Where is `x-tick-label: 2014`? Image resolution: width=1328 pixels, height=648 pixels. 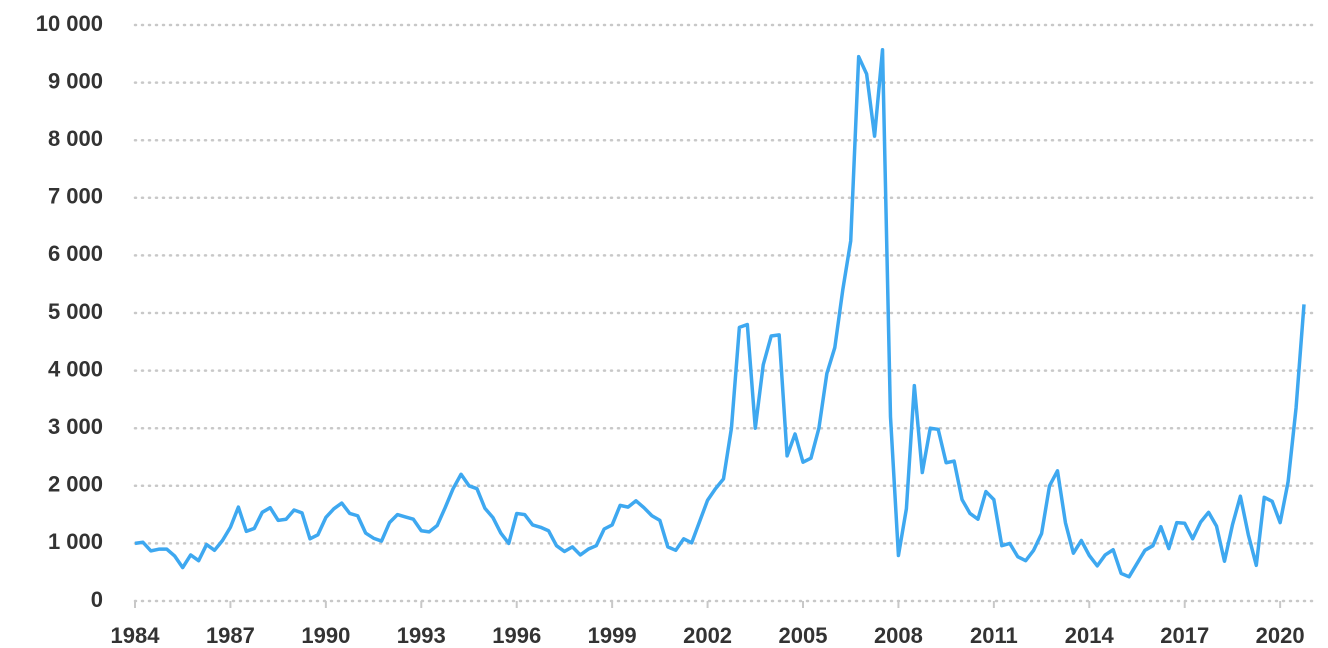 x-tick-label: 2014 is located at coordinates (1090, 635).